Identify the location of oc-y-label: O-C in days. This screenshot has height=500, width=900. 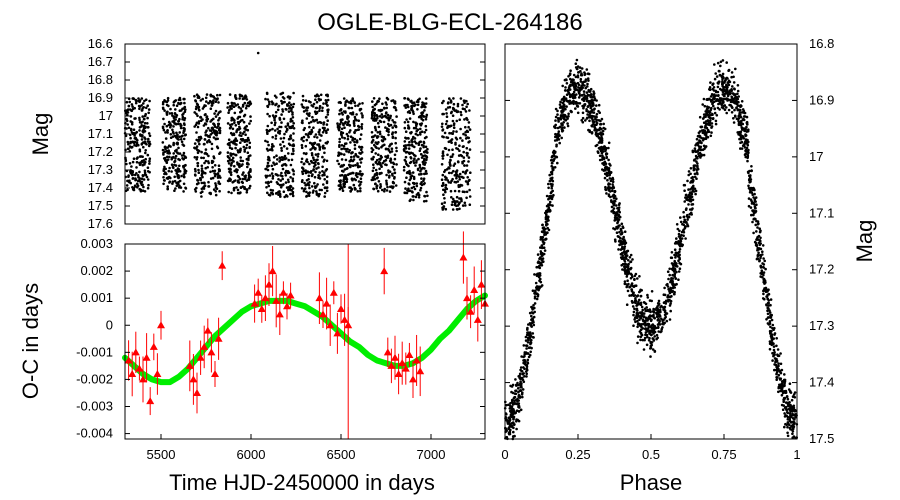
(30, 341).